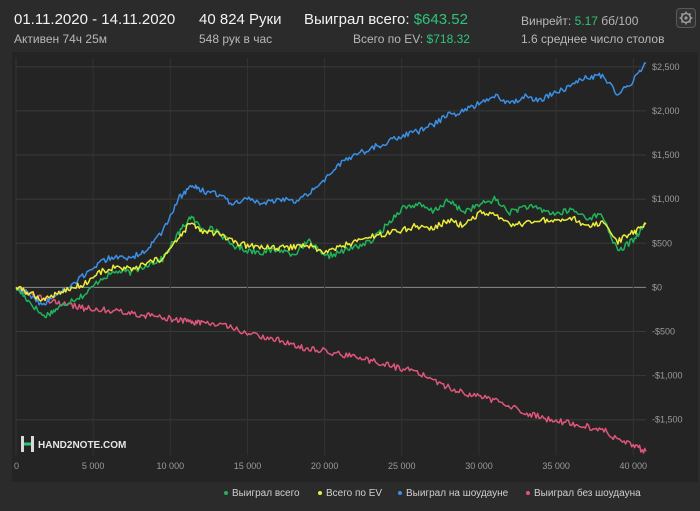 This screenshot has height=511, width=700. What do you see at coordinates (586, 21) in the screenshot?
I see `winrate-value: 5.17` at bounding box center [586, 21].